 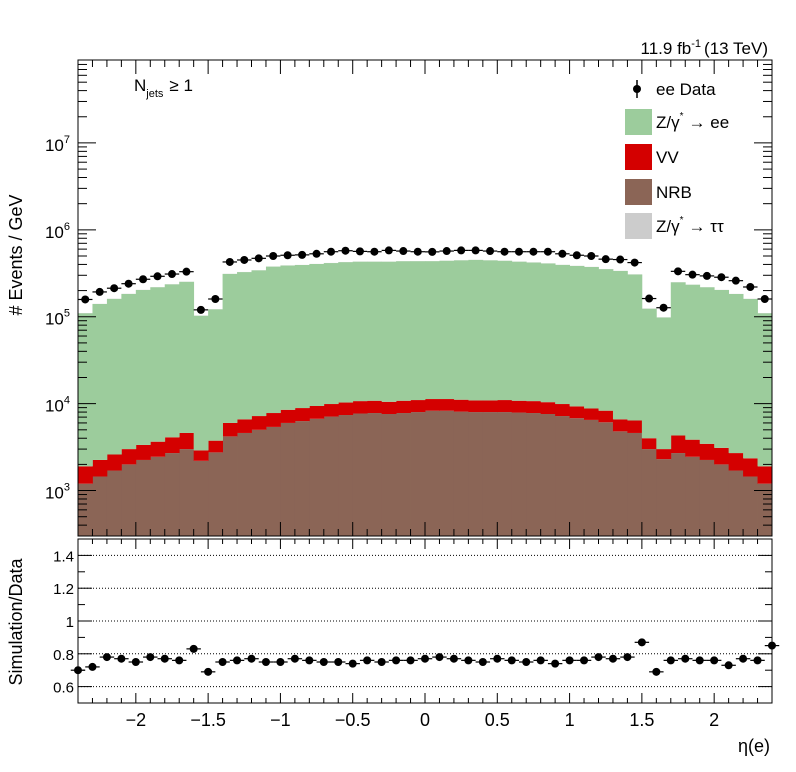 I want to click on x-tick-label: −1, so click(x=280, y=720).